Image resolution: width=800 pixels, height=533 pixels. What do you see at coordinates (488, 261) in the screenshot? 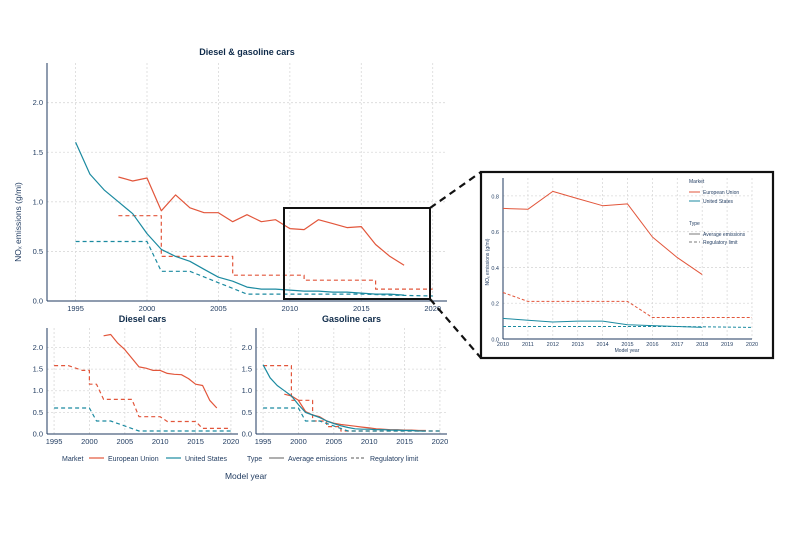
I see `inset-y-axis-label: NOₓ emissions (g/mi)` at bounding box center [488, 261].